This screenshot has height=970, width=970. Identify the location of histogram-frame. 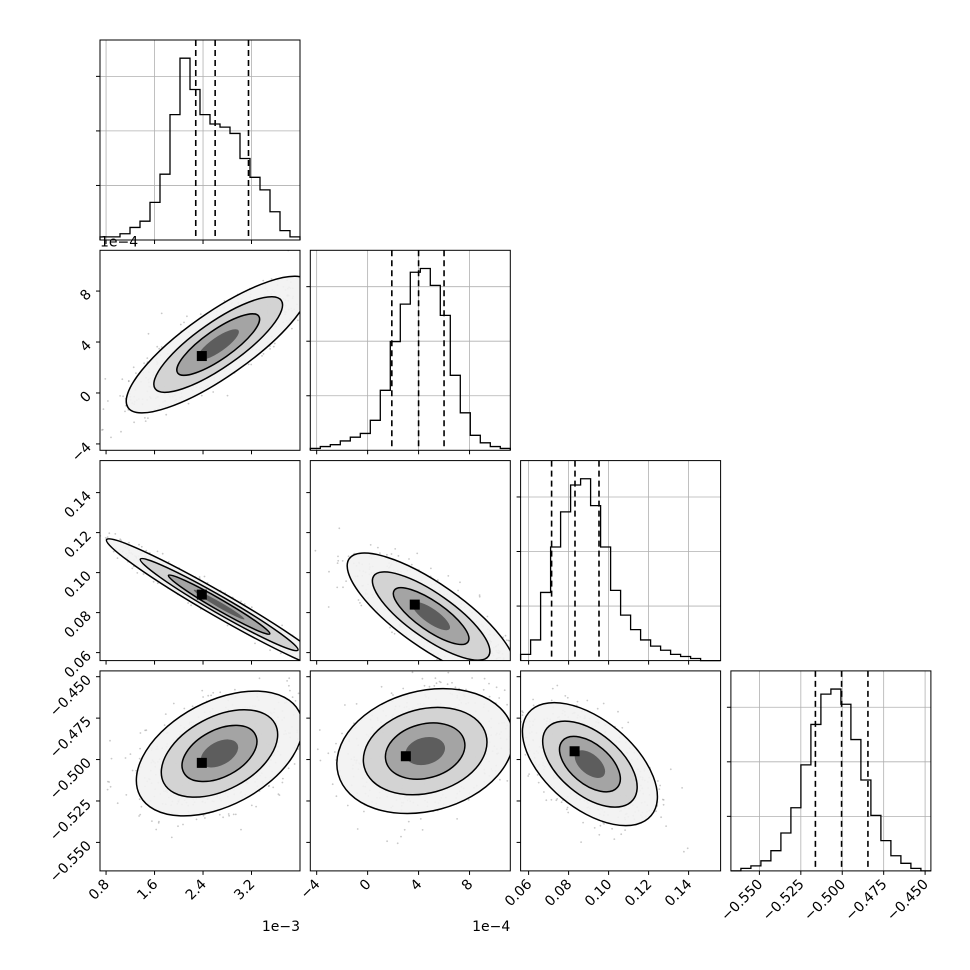
(621, 561).